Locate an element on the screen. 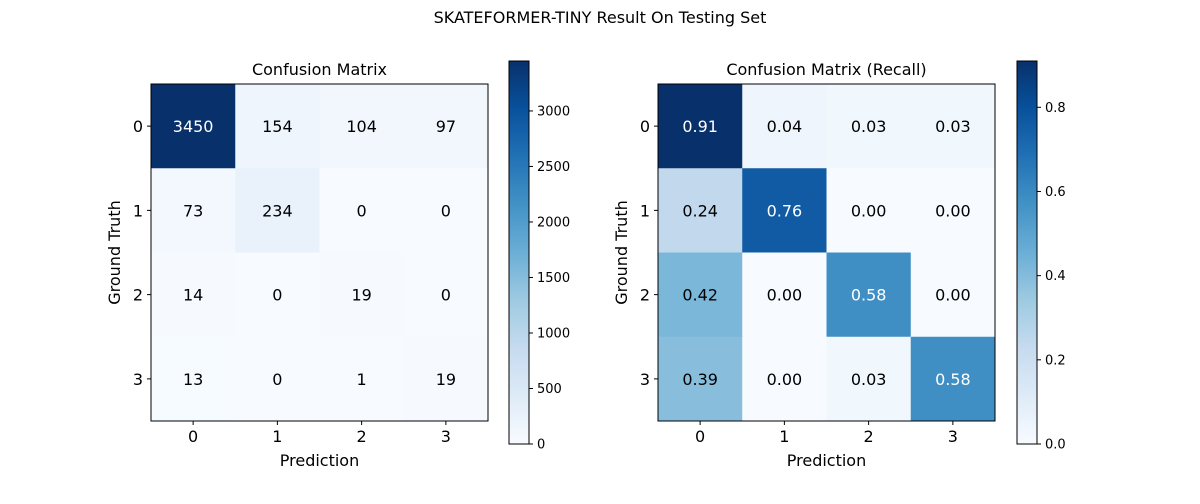  cell-value-label: 0.04 is located at coordinates (785, 126).